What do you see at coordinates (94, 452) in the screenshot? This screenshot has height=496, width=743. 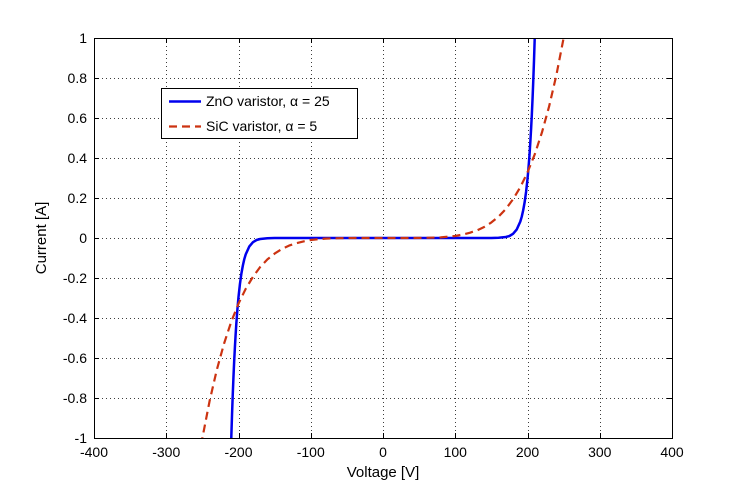 I see `x-tick-label: -400` at bounding box center [94, 452].